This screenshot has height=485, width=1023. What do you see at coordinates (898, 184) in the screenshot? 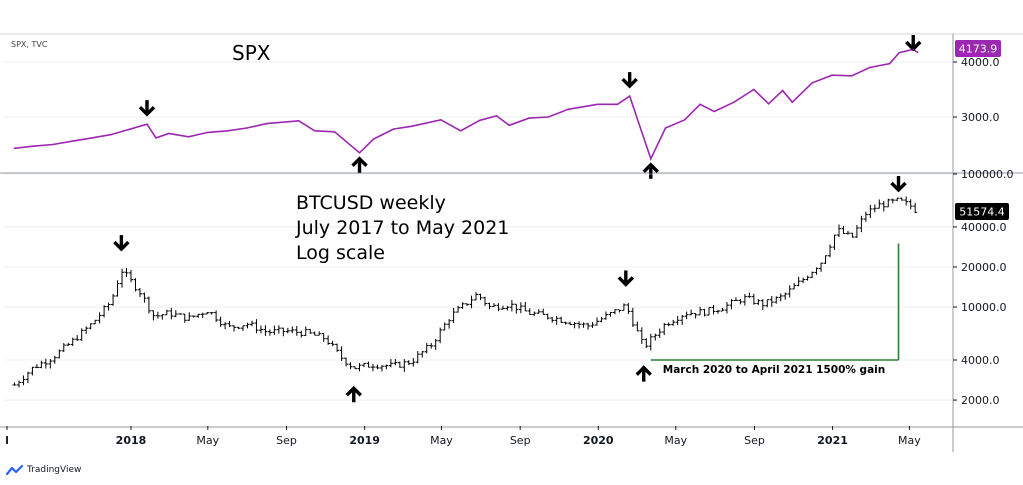
I see `btc-down-arrow-icon` at bounding box center [898, 184].